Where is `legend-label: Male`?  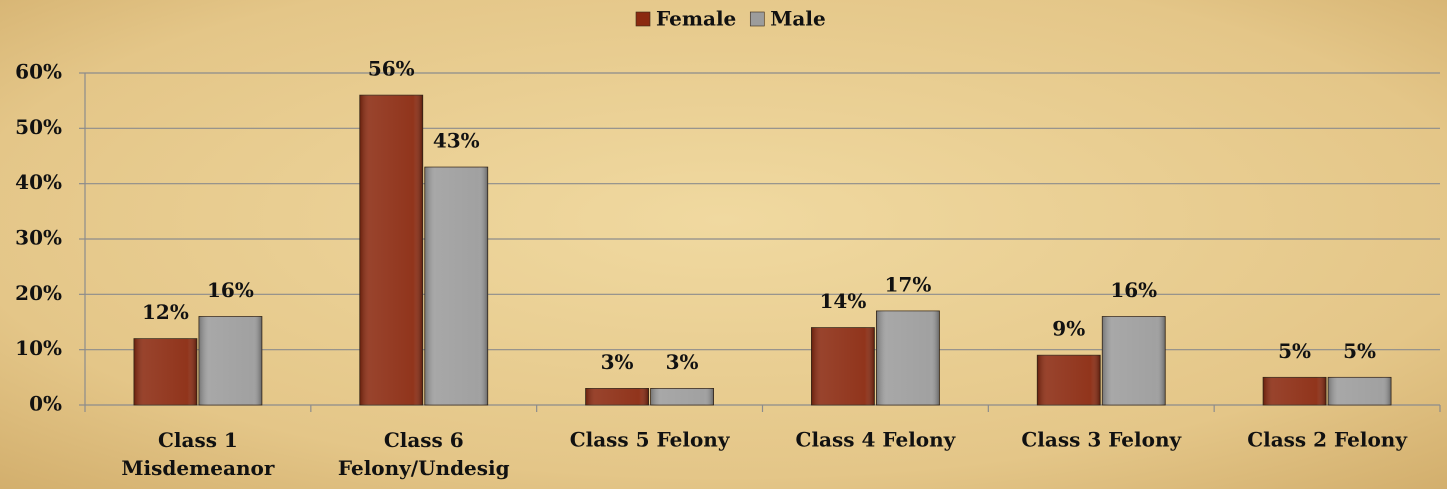 legend-label: Male is located at coordinates (797, 19).